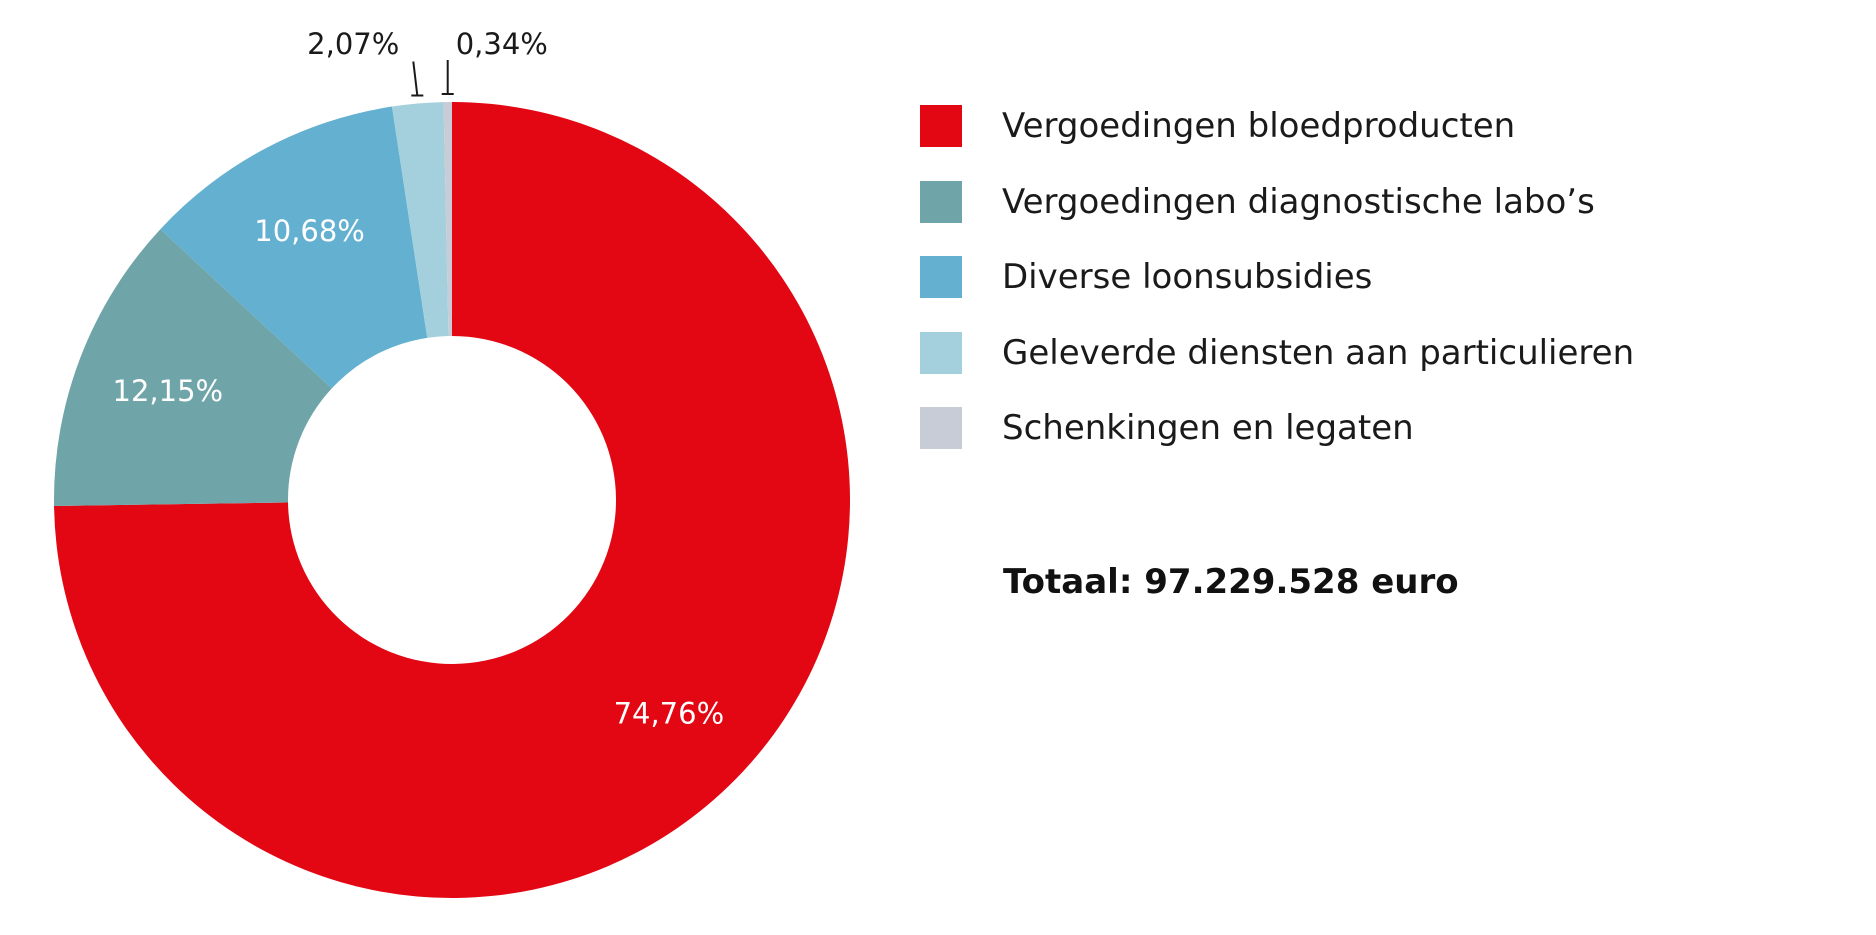 Image resolution: width=1876 pixels, height=935 pixels. Describe the element at coordinates (309, 231) in the screenshot. I see `slice-label: 10,68%` at that location.